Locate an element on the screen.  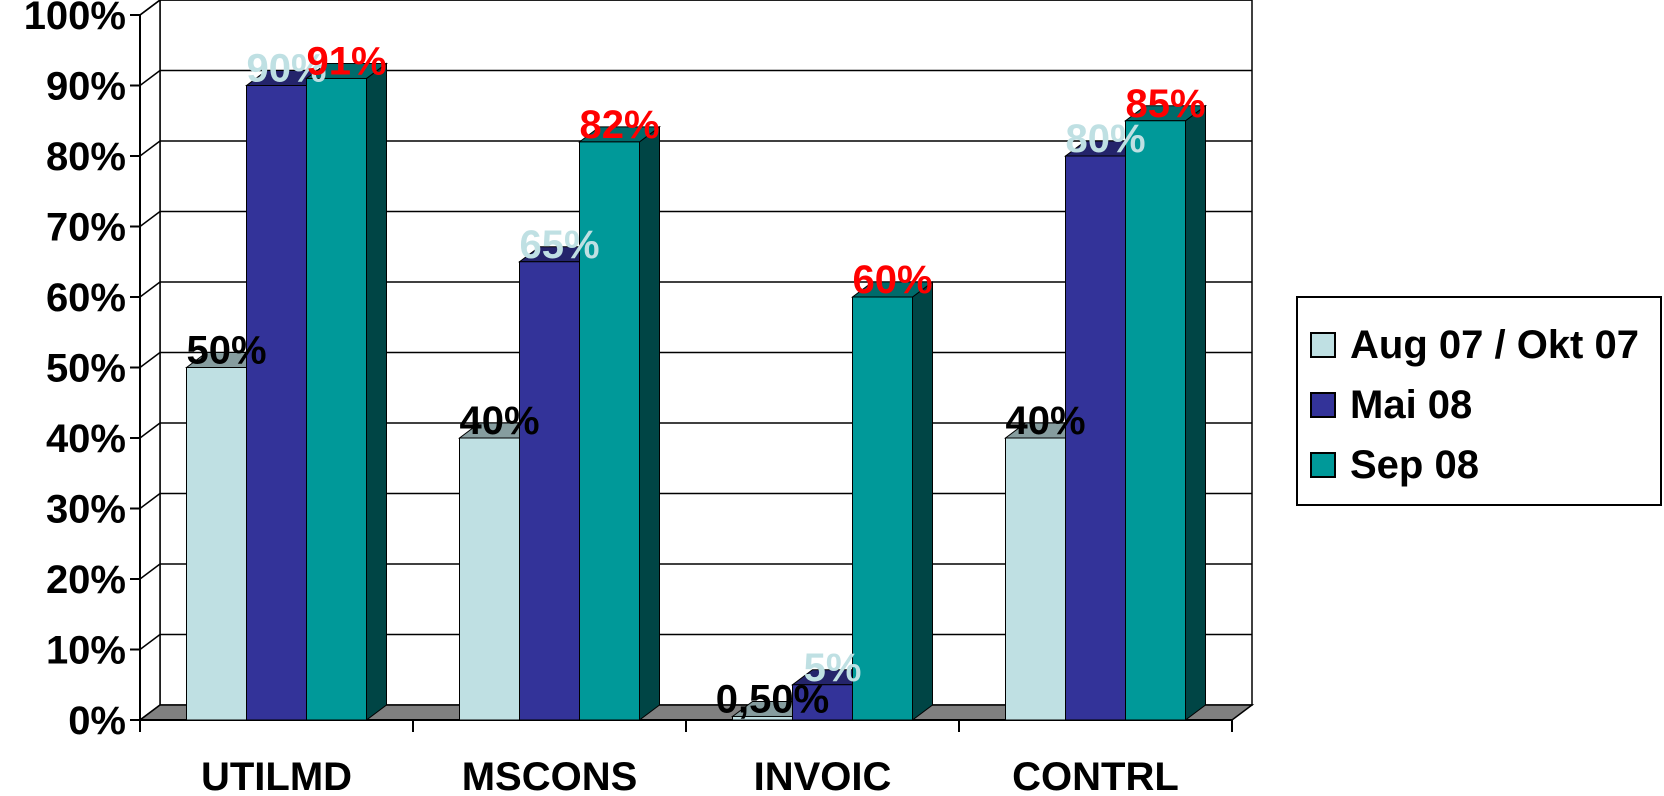
y-tick-label: 70% is located at coordinates (86, 228).